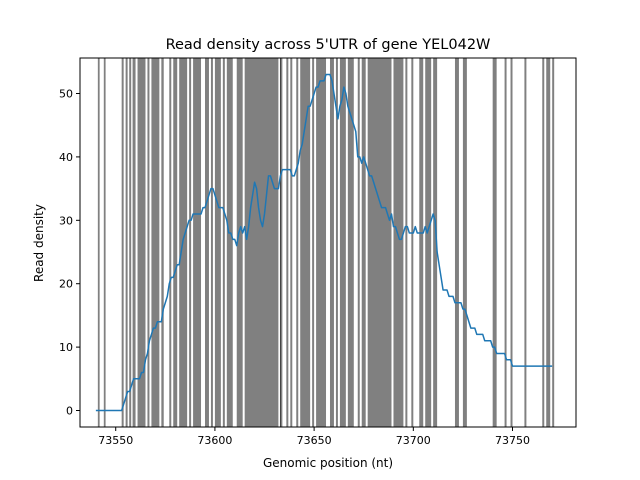 Image resolution: width=640 pixels, height=480 pixels. I want to click on y-tick-label: 20, so click(66, 284).